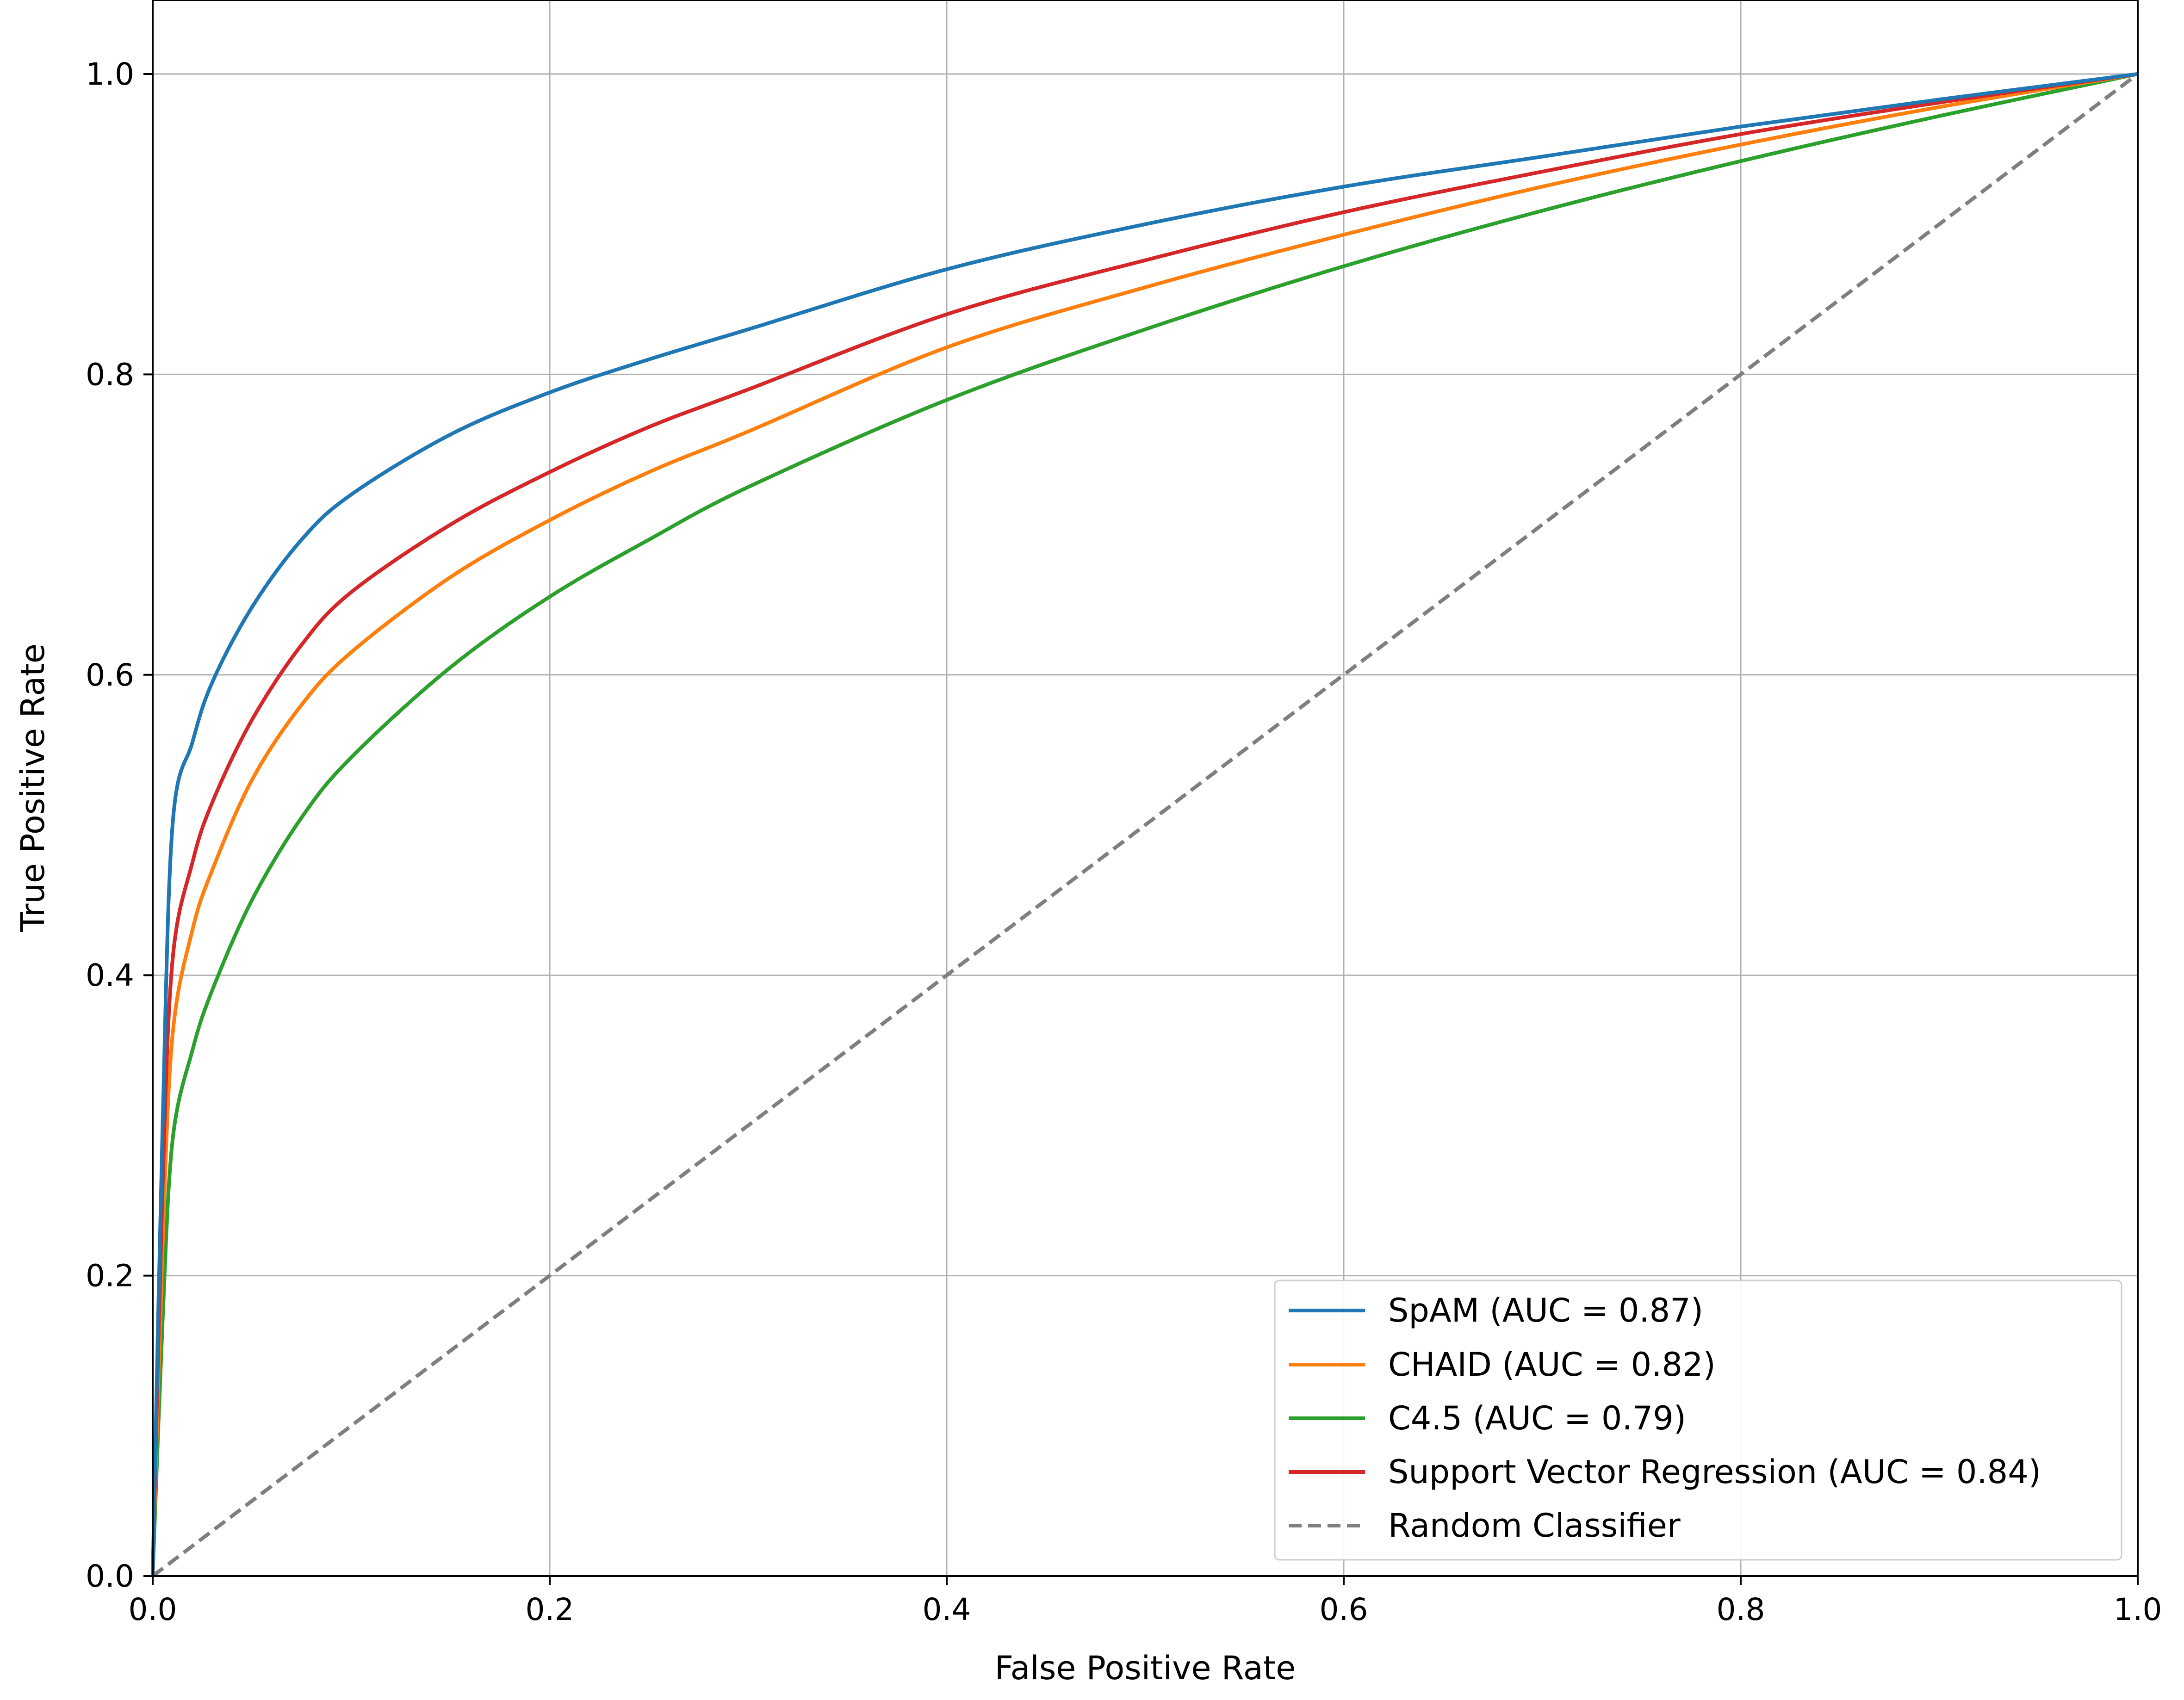 The height and width of the screenshot is (1700, 2184). What do you see at coordinates (1552, 1365) in the screenshot?
I see `legend-label-chaid: CHAID (AUC = 0.82)` at bounding box center [1552, 1365].